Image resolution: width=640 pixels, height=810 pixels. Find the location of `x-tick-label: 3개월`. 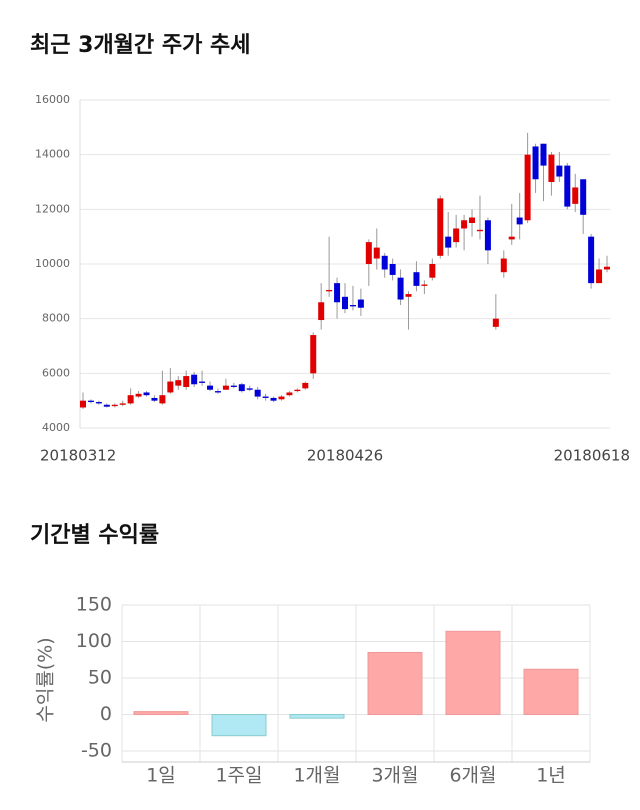

x-tick-label: 3개월 is located at coordinates (394, 776).